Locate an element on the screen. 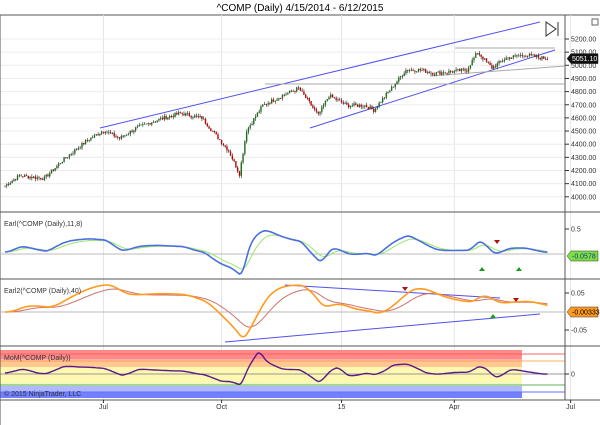 The width and height of the screenshot is (600, 425). y-tick-label: 4800.00 is located at coordinates (583, 92).